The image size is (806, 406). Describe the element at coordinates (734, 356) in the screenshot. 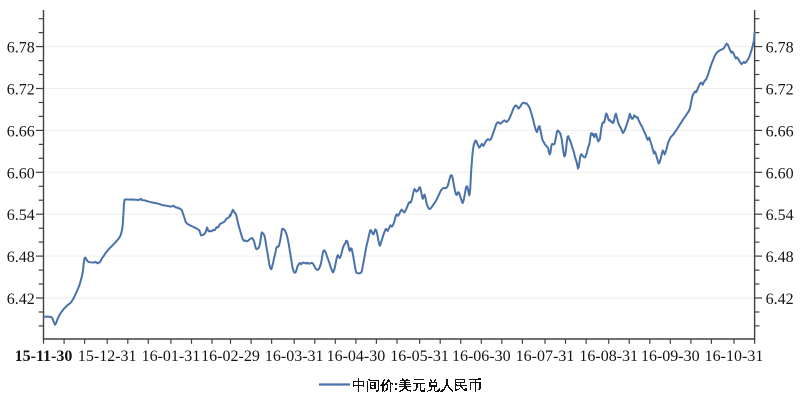

I see `svg-text: 16-10-31` at that location.